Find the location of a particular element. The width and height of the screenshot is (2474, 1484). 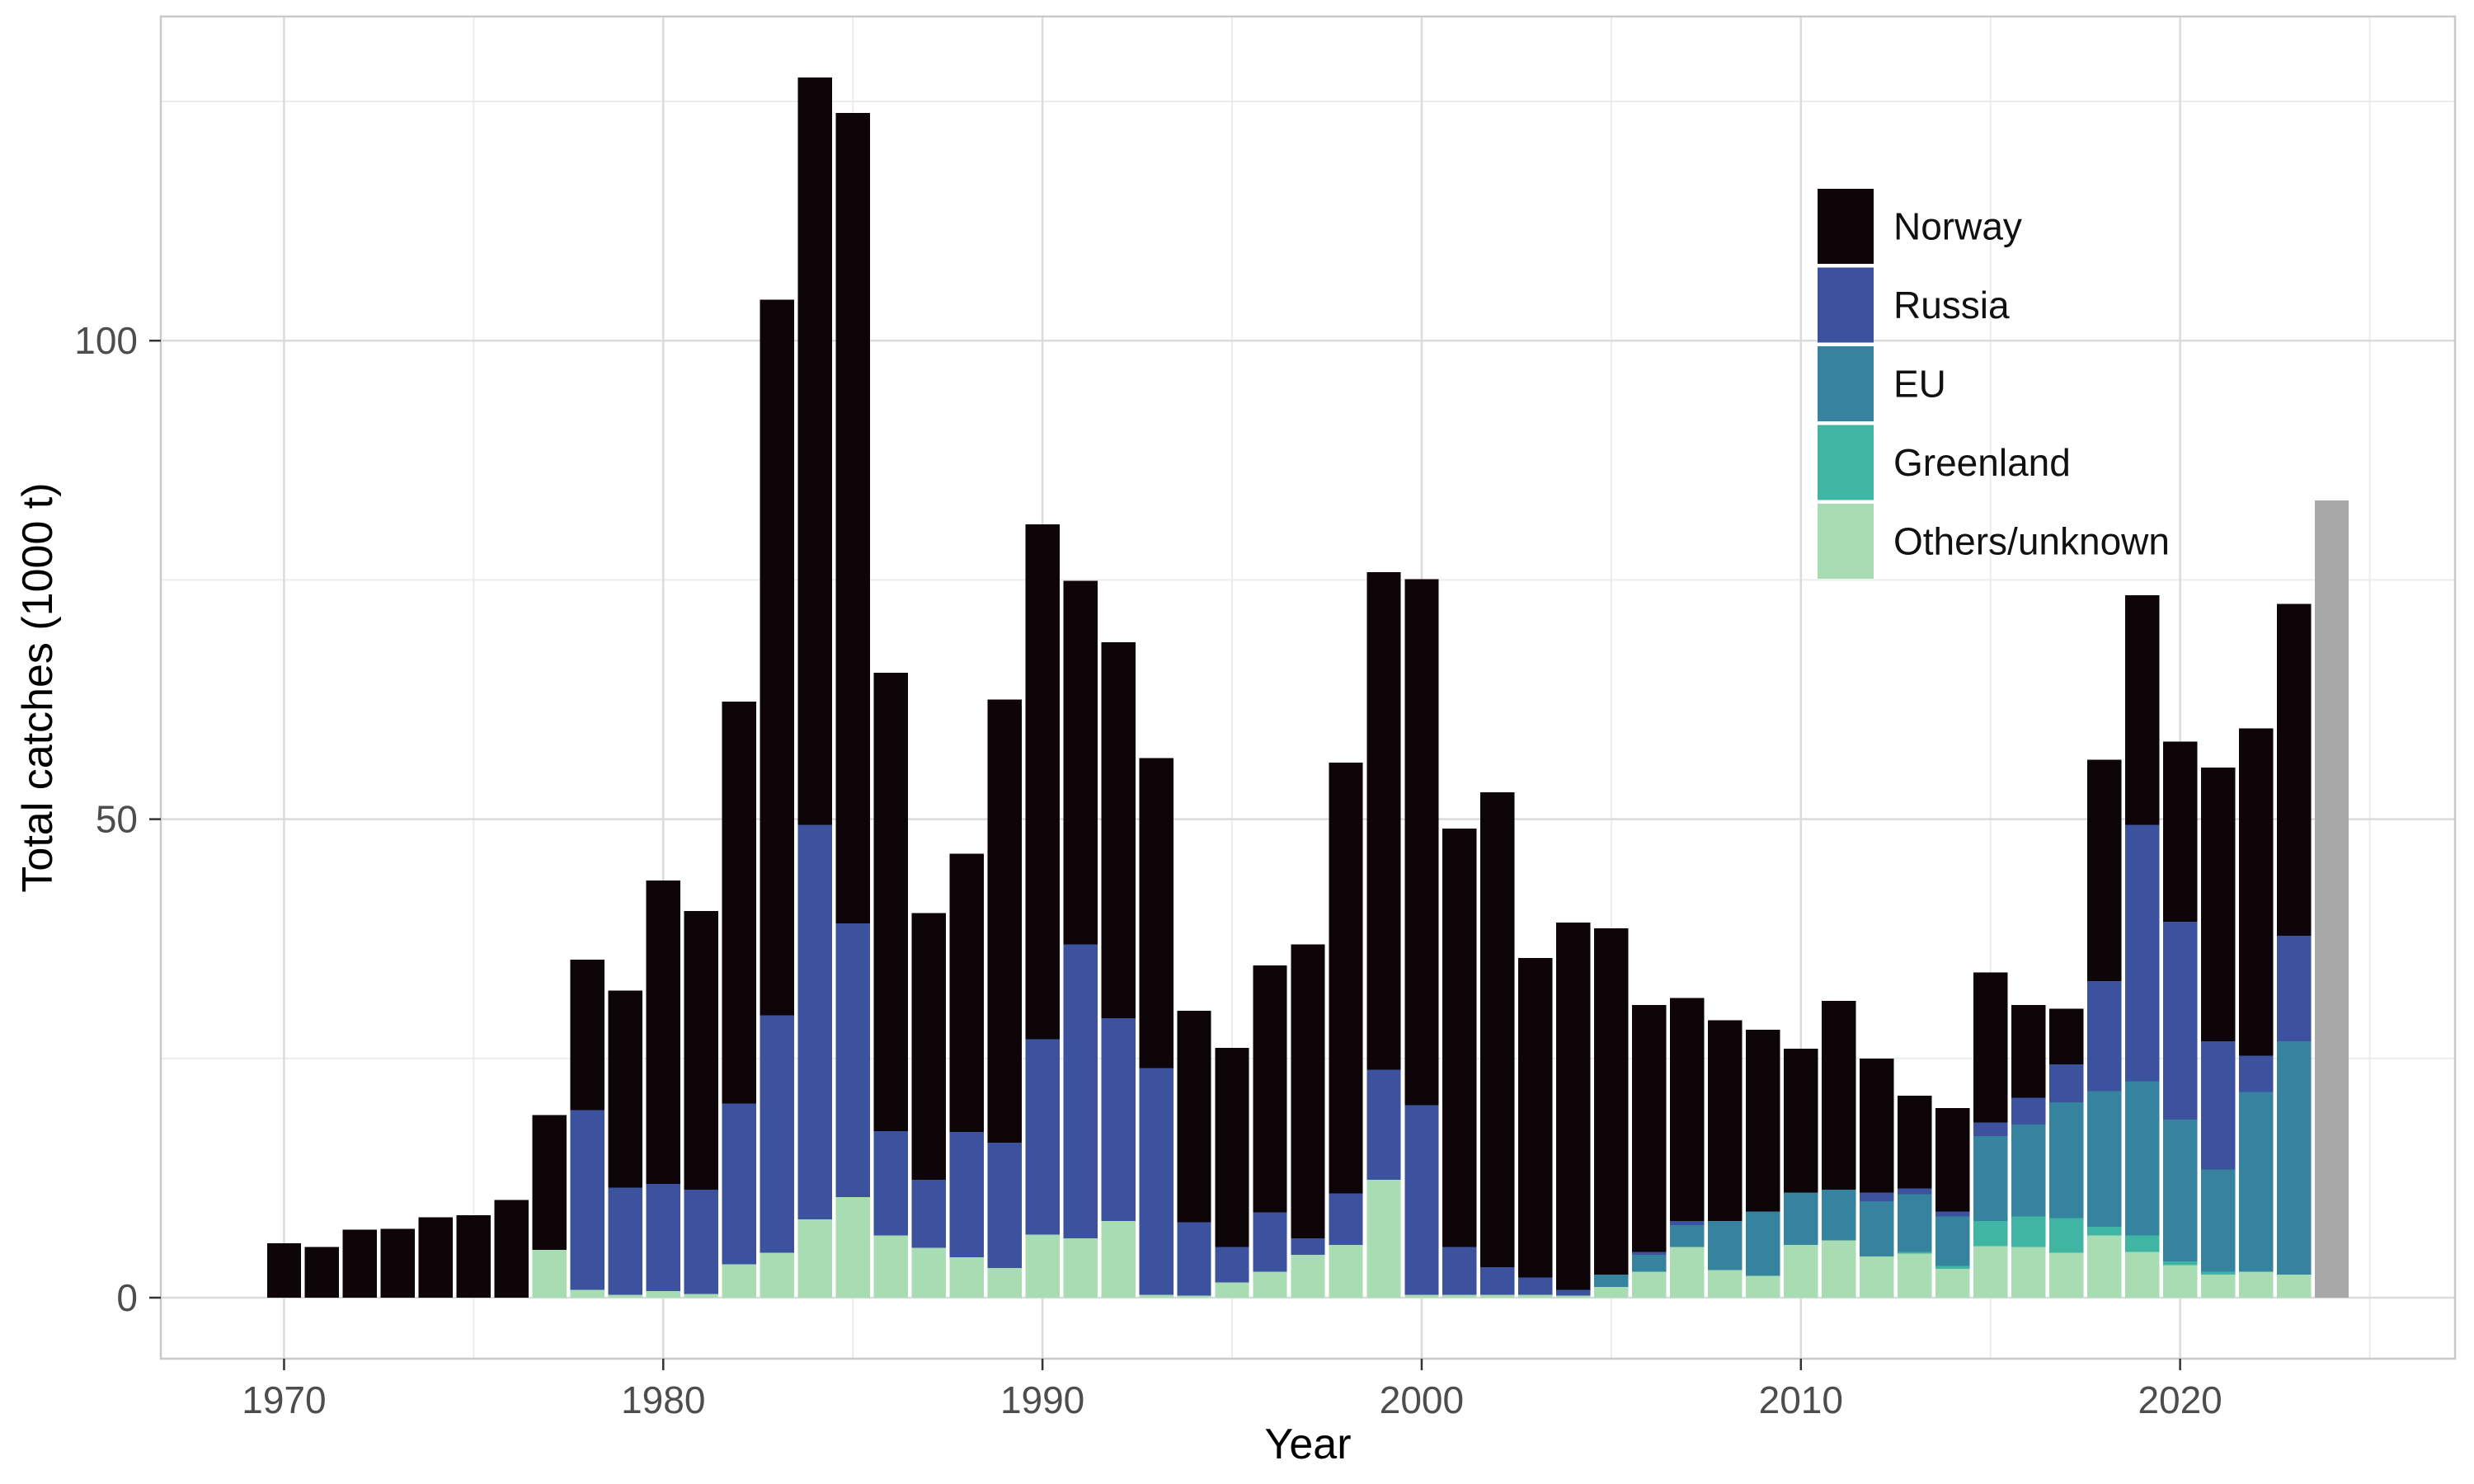

bar-2012-EU is located at coordinates (1877, 1228).